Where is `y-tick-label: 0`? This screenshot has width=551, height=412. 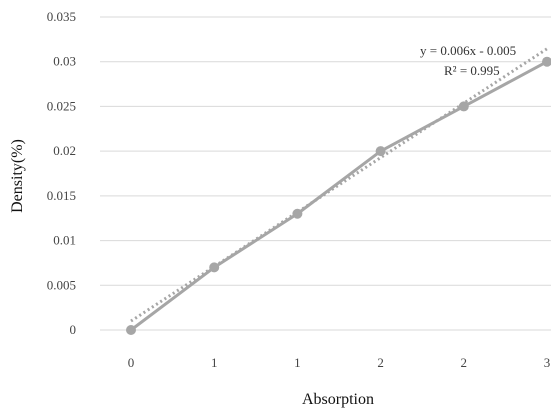
y-tick-label: 0 is located at coordinates (73, 329).